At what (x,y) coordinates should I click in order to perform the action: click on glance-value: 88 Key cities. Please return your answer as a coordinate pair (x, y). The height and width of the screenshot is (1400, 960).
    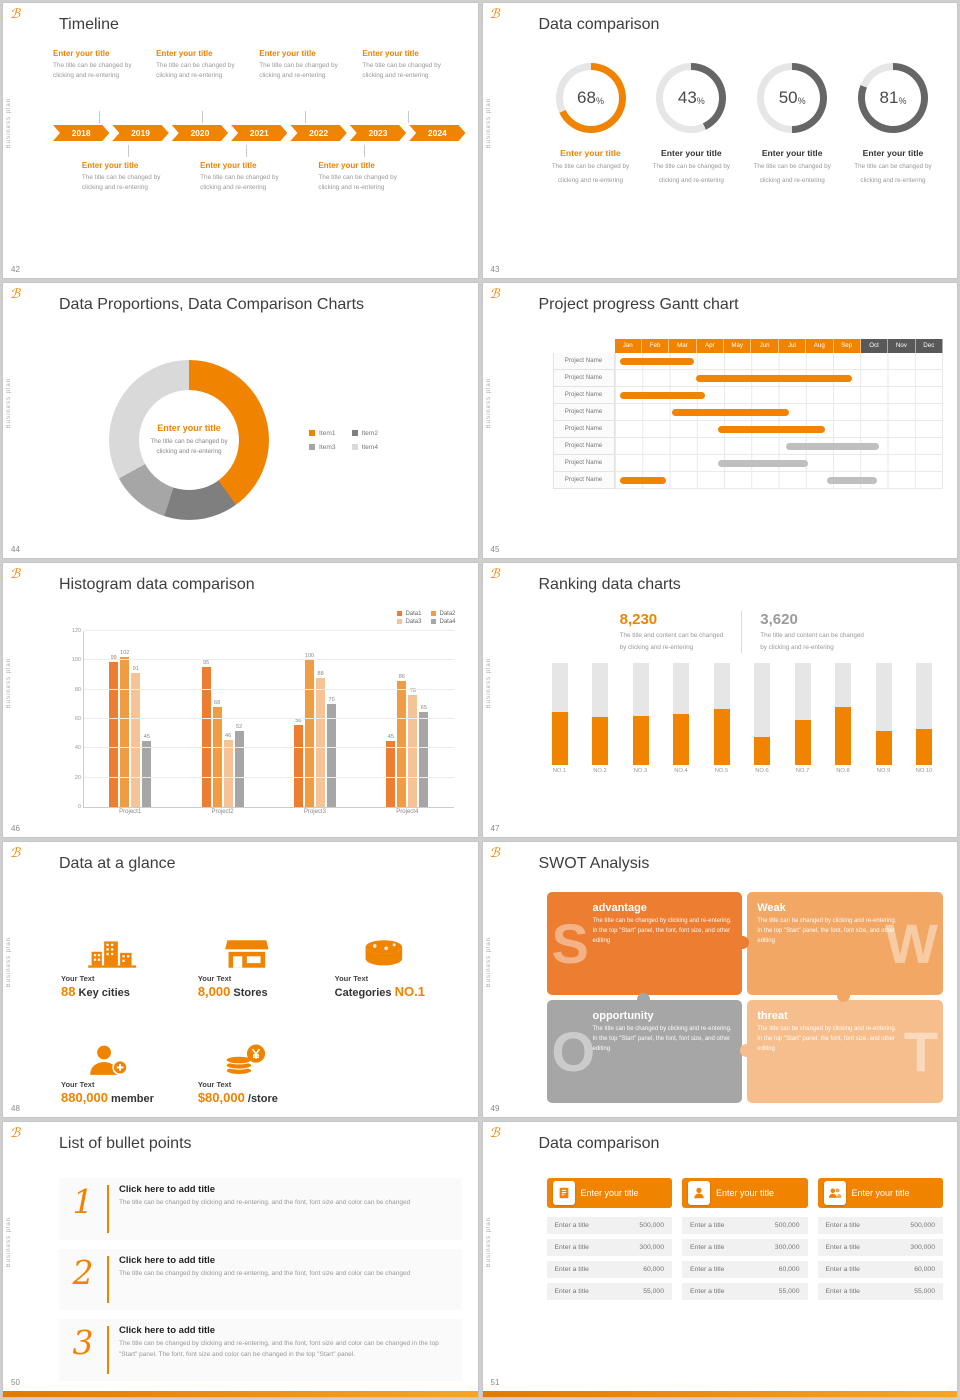
    Looking at the image, I should click on (124, 991).